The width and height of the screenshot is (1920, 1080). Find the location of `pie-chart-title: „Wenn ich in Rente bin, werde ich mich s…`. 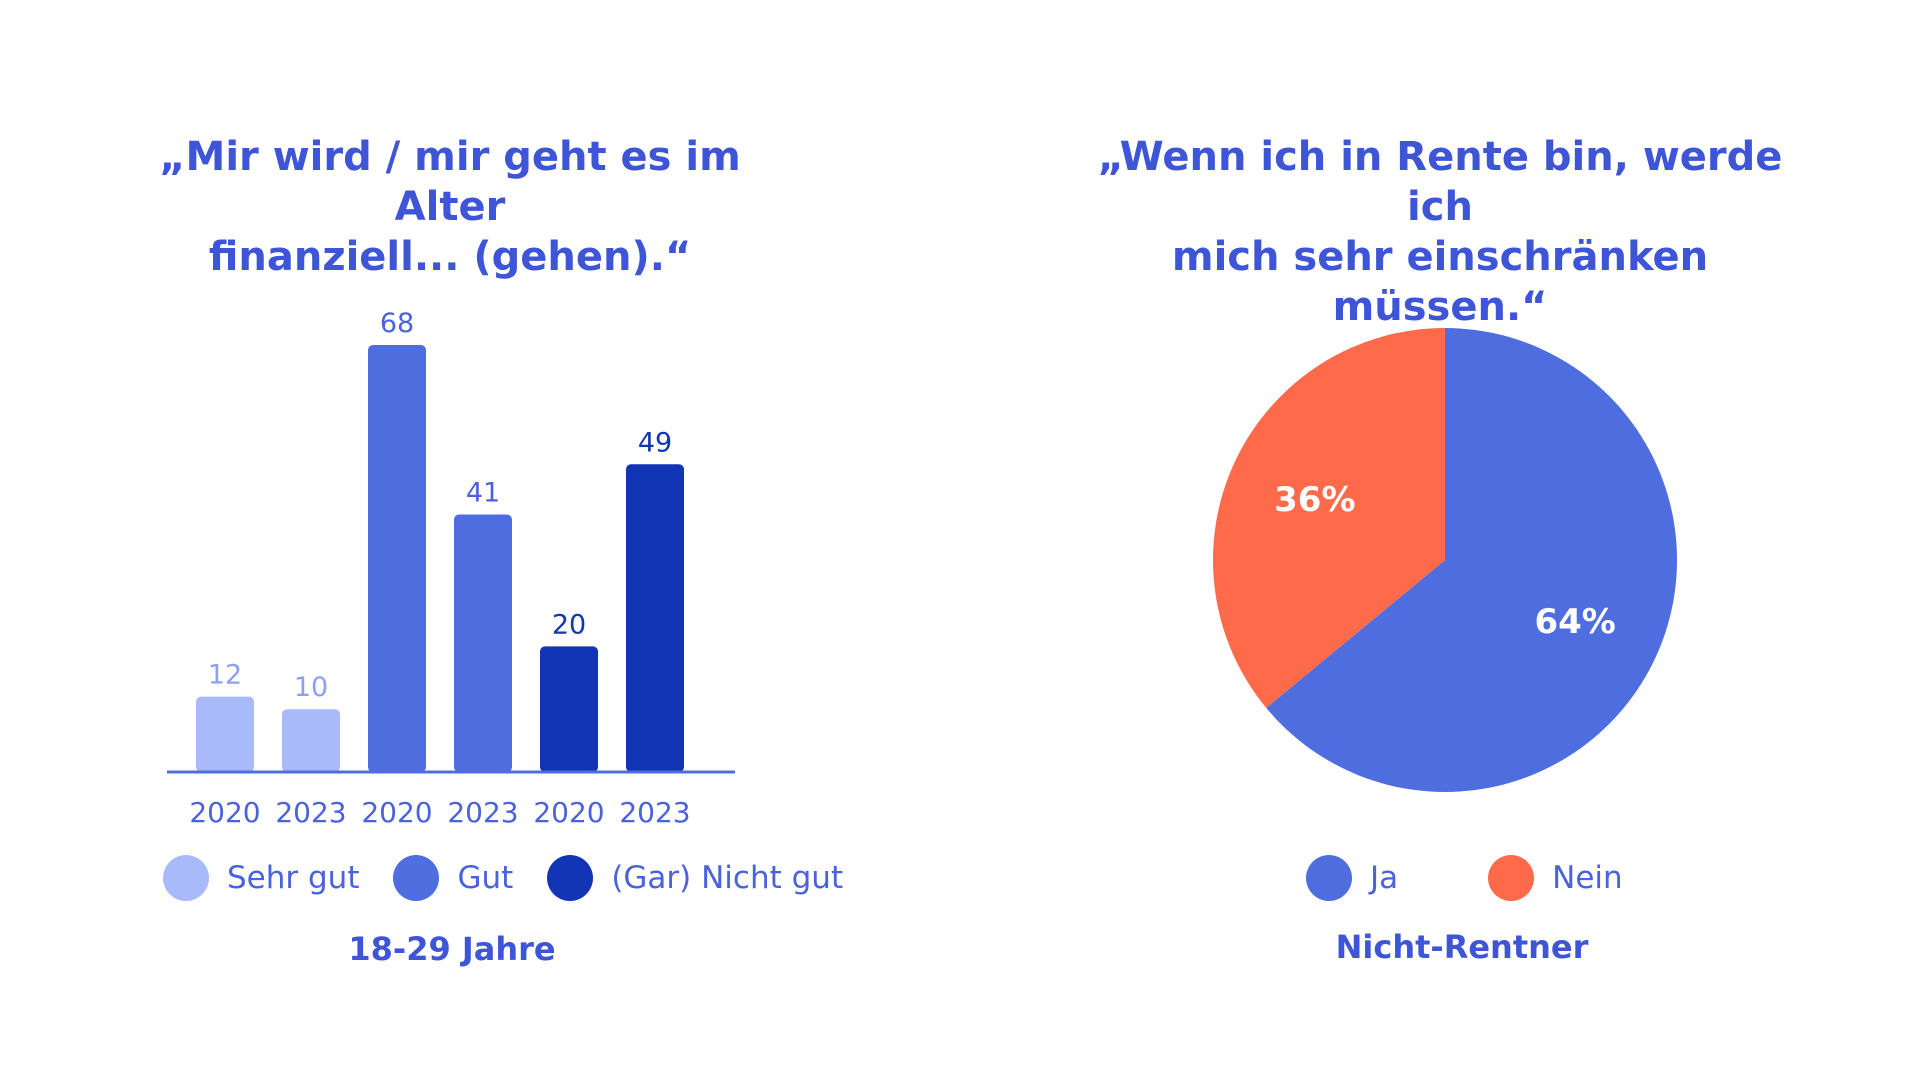

pie-chart-title: „Wenn ich in Rente bin, werde ich mich s… is located at coordinates (1440, 232).